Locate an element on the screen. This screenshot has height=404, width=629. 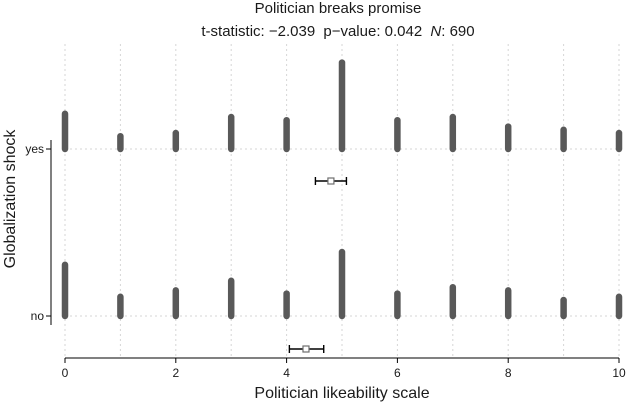
x-tick-label-6: 6 is located at coordinates (397, 373).